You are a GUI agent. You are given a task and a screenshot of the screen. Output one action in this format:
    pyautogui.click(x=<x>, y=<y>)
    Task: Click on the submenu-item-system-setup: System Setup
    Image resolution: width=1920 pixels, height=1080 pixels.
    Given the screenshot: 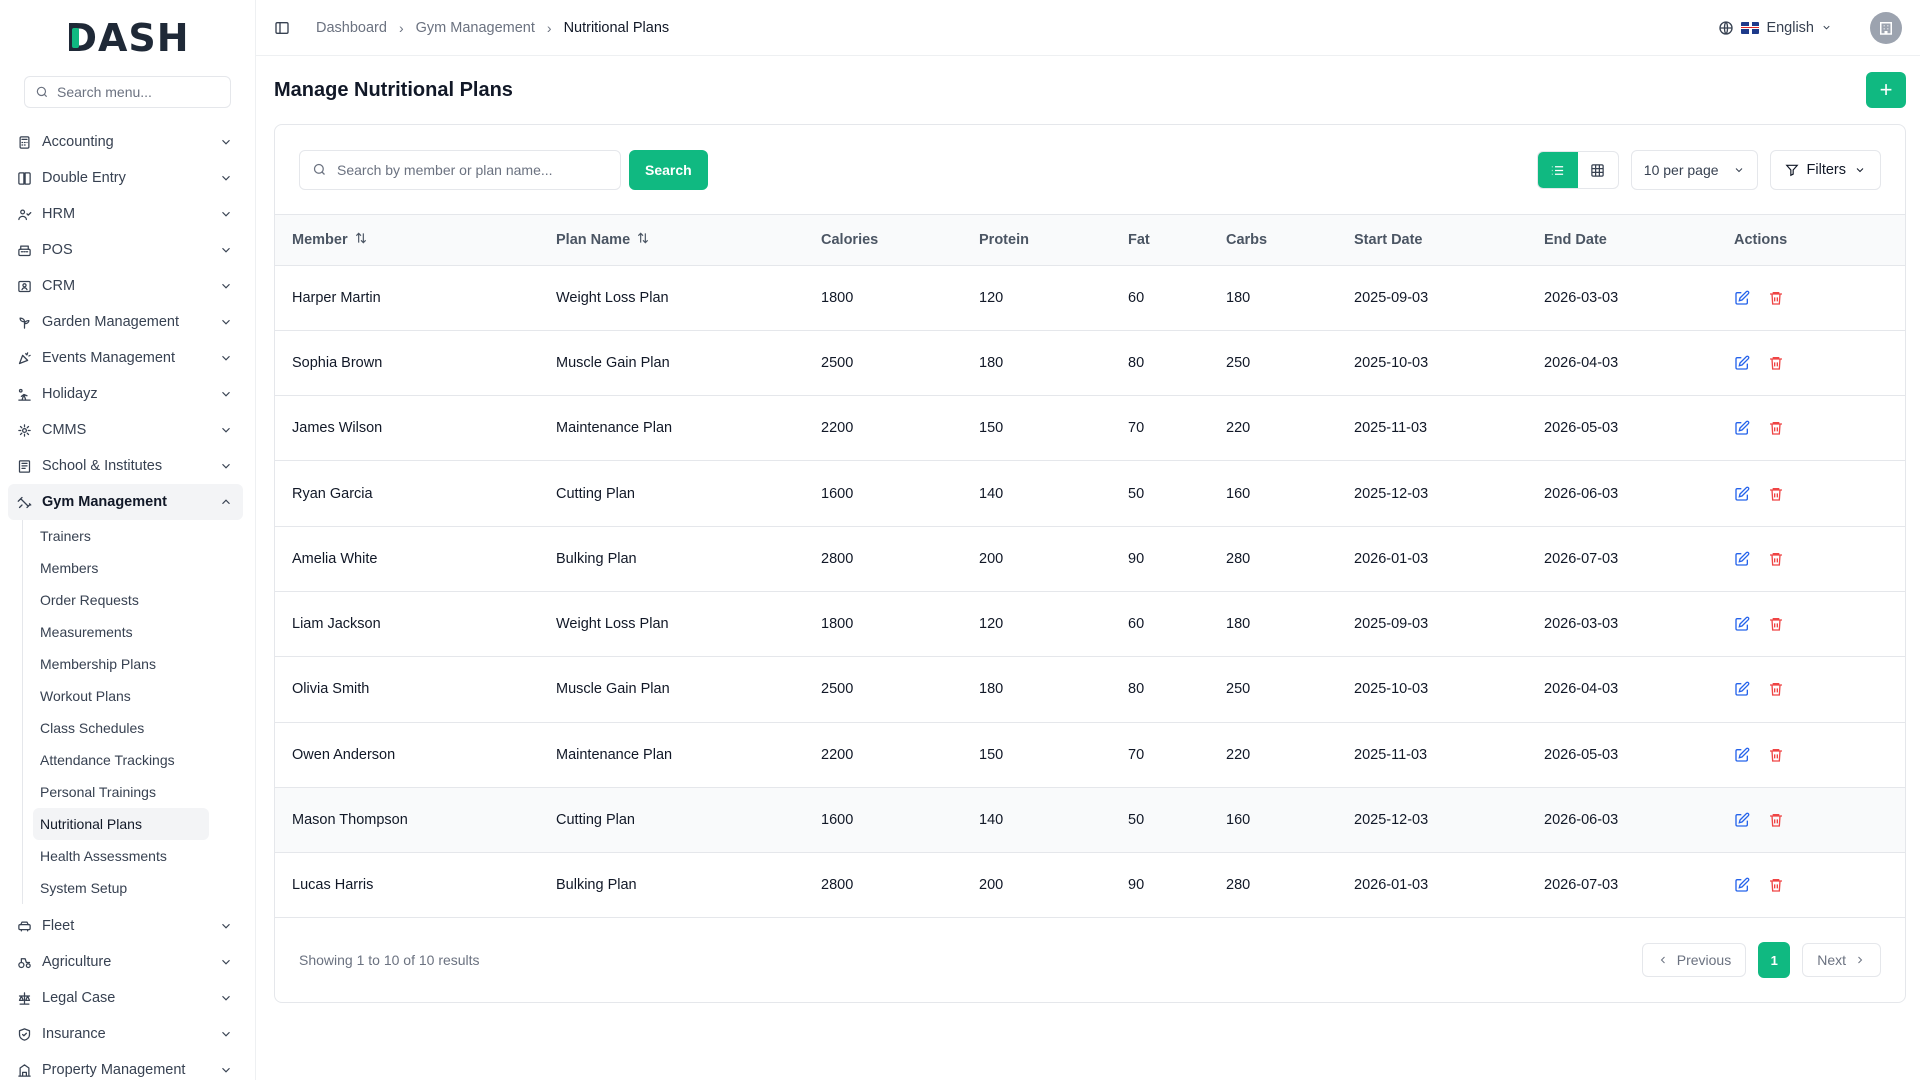 What is the action you would take?
    pyautogui.click(x=84, y=888)
    